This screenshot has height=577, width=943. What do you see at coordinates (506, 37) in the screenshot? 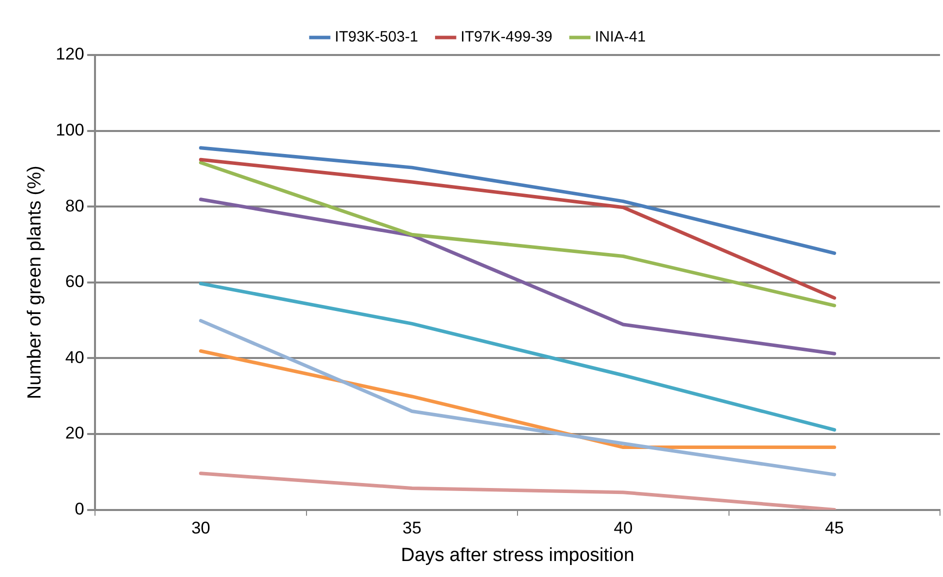
I see `legend-label: IT97K-499-39` at bounding box center [506, 37].